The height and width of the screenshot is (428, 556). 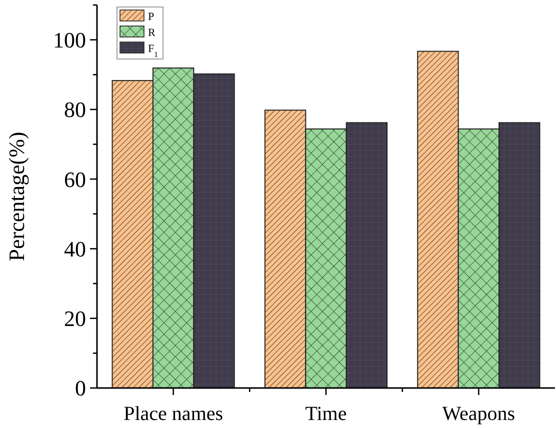 What do you see at coordinates (326, 414) in the screenshot?
I see `x-tick-label: Time` at bounding box center [326, 414].